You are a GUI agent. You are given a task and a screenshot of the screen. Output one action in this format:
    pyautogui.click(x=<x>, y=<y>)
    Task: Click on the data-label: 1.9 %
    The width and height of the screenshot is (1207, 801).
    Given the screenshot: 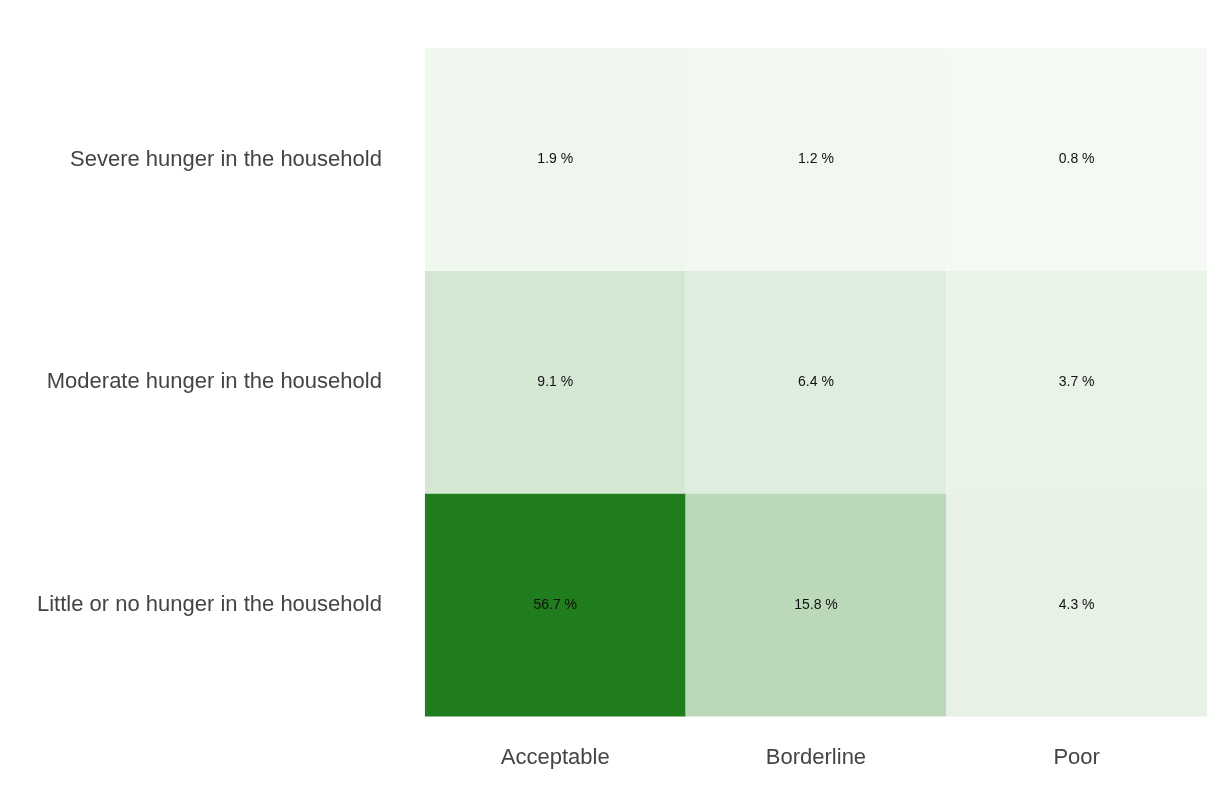 What is the action you would take?
    pyautogui.click(x=555, y=158)
    